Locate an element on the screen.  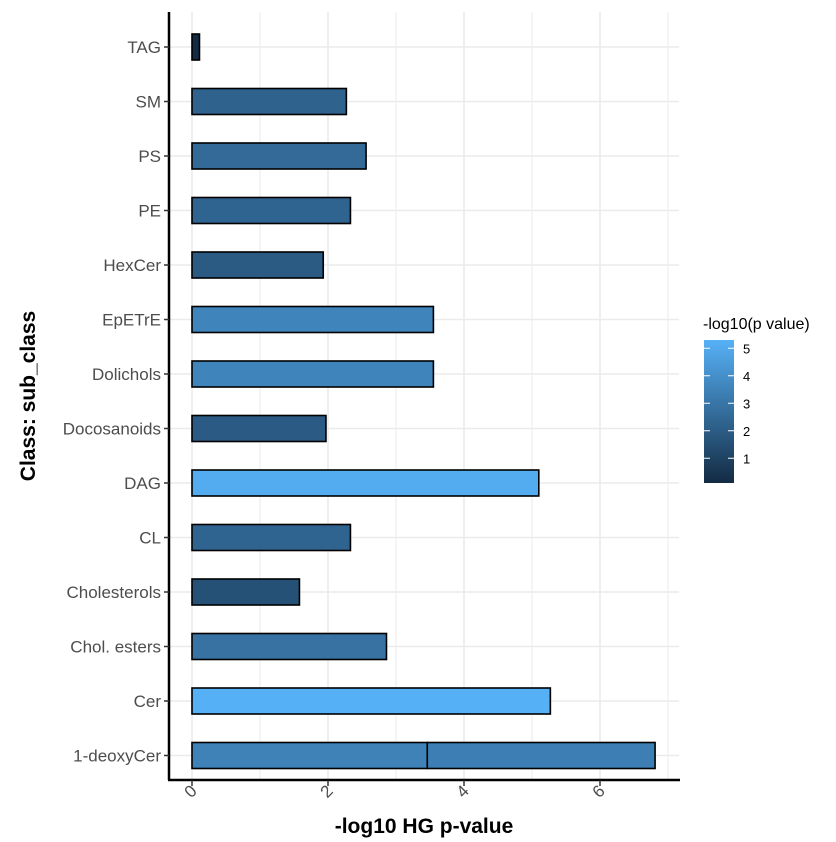
colorbar-tick-label: 1 is located at coordinates (746, 458).